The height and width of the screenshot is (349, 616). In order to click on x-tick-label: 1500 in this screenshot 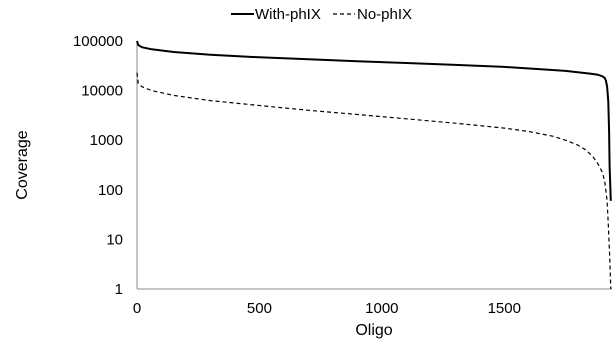, I will do `click(504, 308)`.